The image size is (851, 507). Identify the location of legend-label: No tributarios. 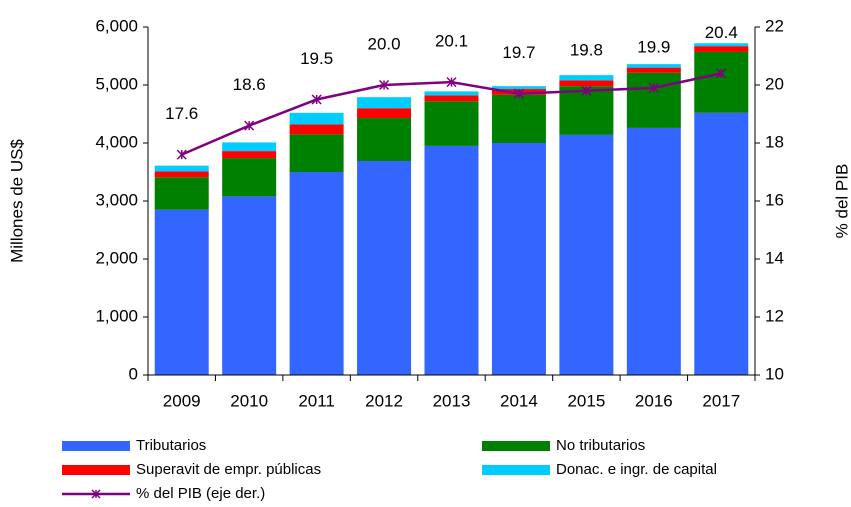
(600, 445).